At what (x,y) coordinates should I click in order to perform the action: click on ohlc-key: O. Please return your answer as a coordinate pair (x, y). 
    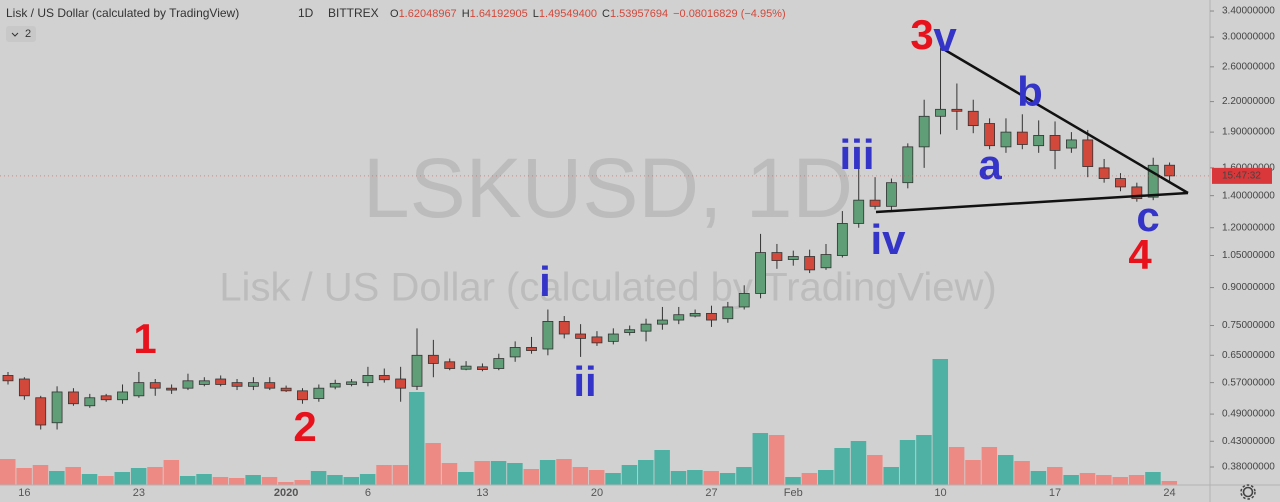
    Looking at the image, I should click on (394, 14).